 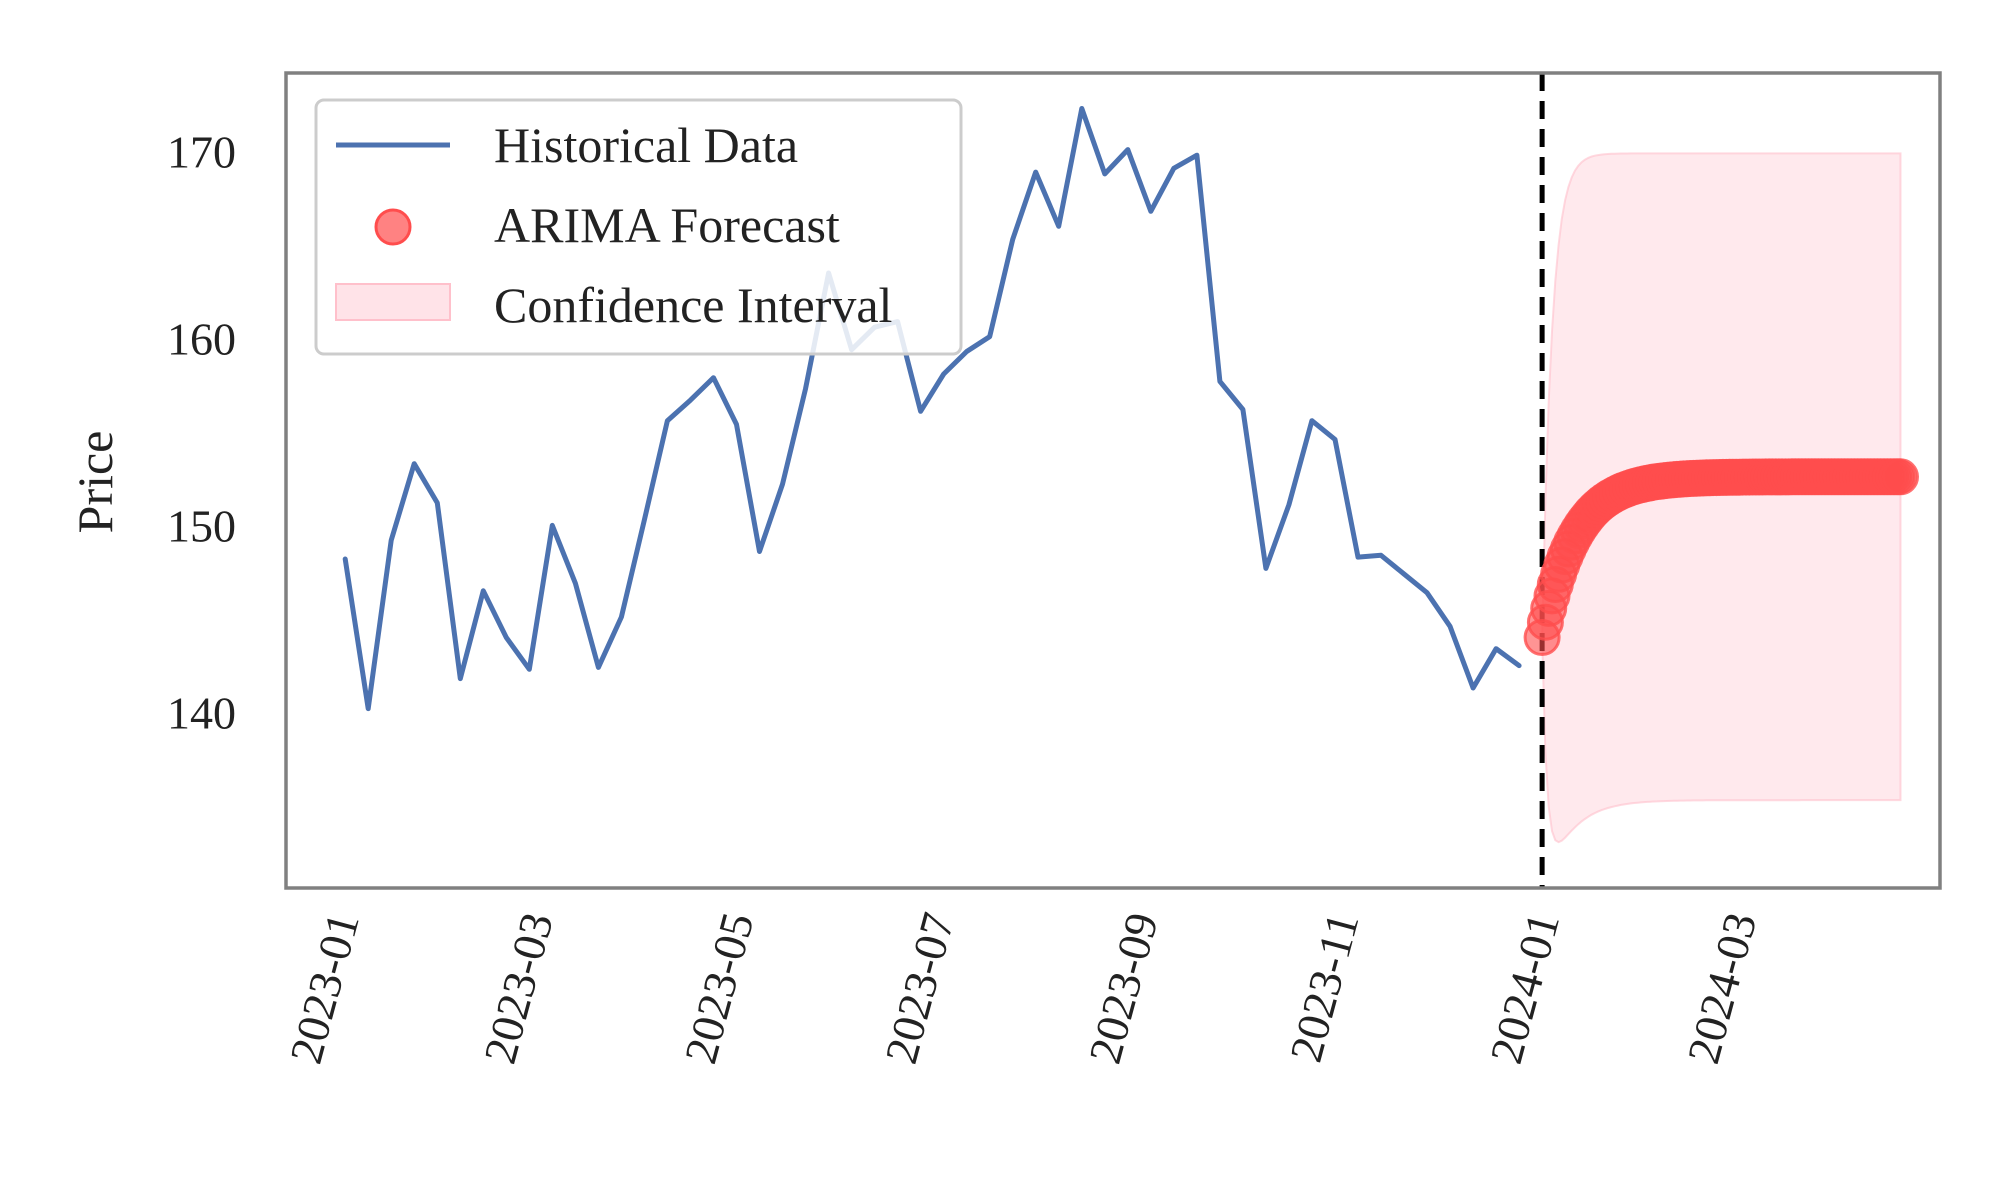 I want to click on forecast-points-layer, so click(x=1721, y=557).